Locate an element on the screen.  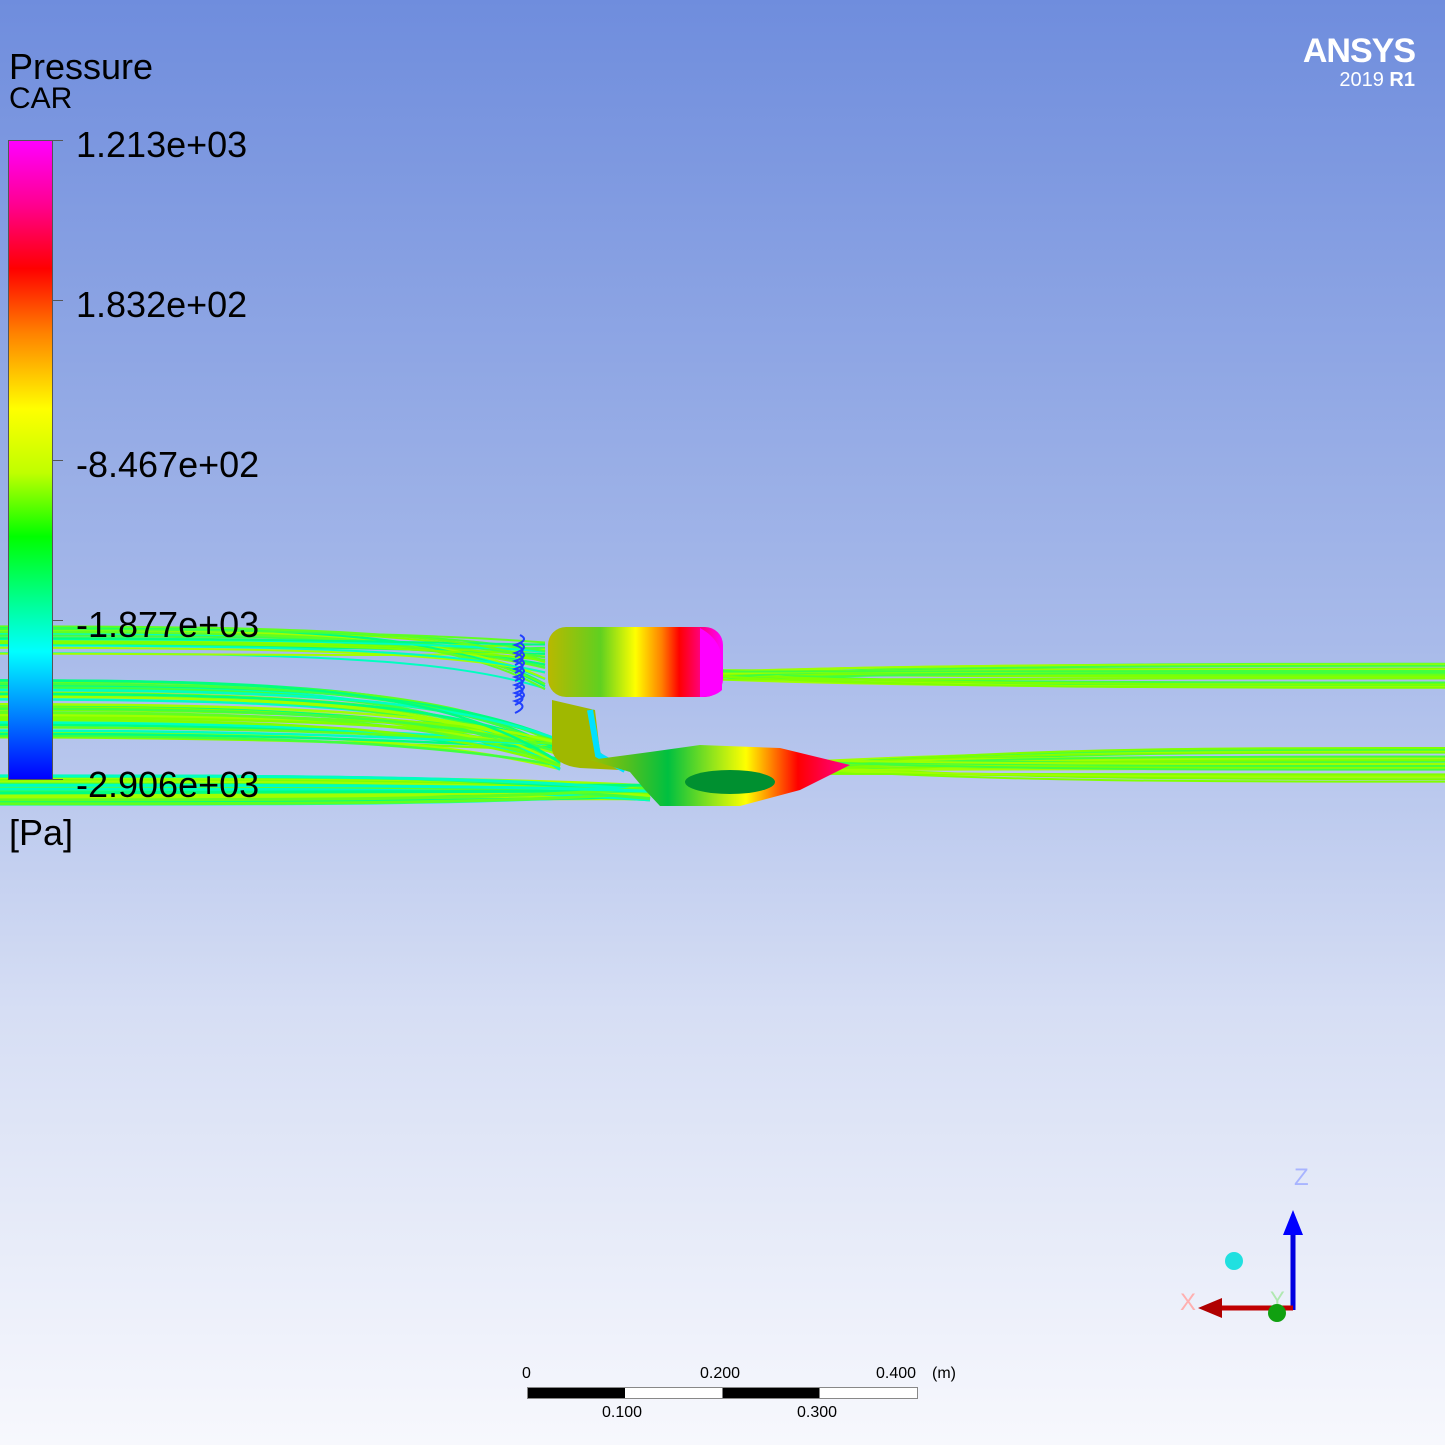
scale-label-0.200: 0.200 is located at coordinates (720, 1373).